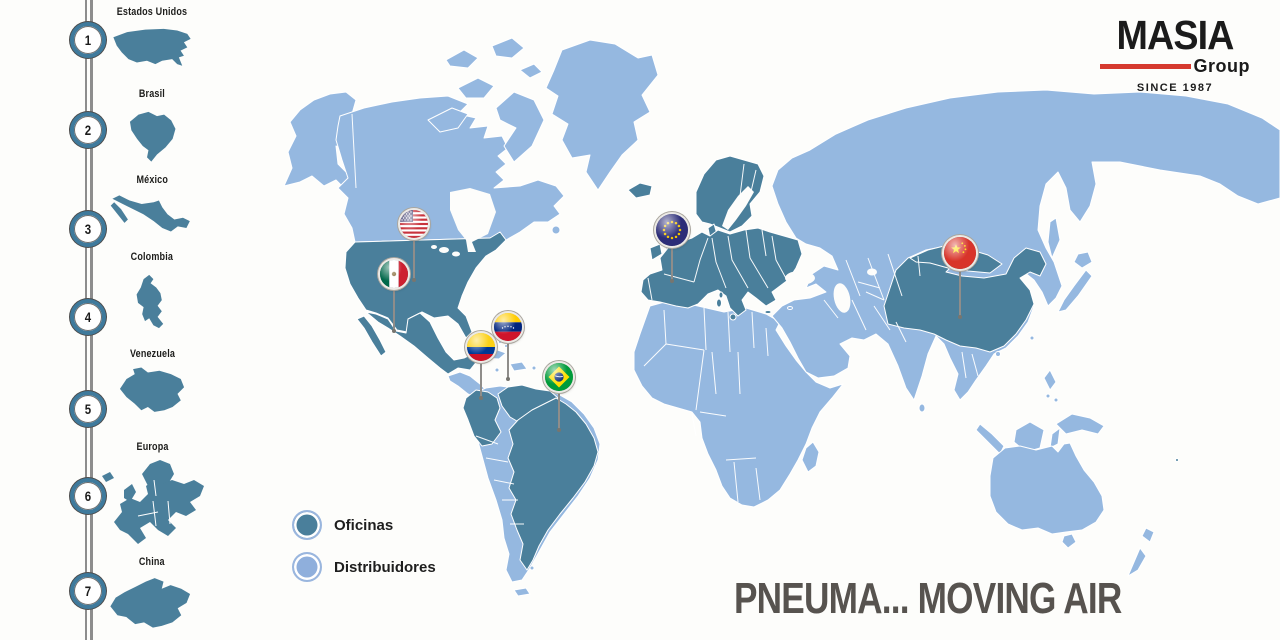  I want to click on sakhalin-shape, so click(1054, 238).